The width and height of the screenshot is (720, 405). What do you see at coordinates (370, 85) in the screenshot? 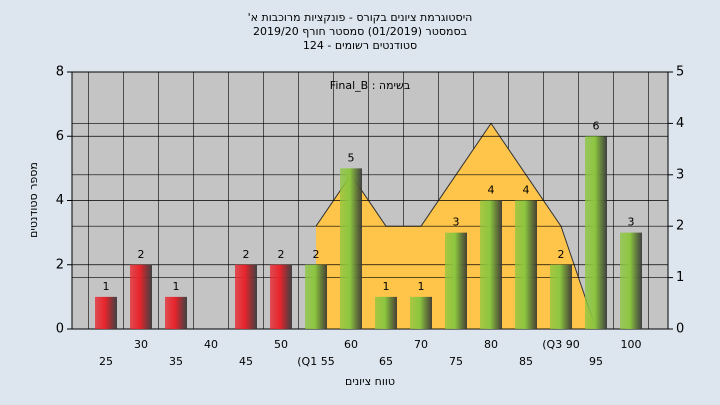
I see `annotation: בשימה : Final_B` at bounding box center [370, 85].